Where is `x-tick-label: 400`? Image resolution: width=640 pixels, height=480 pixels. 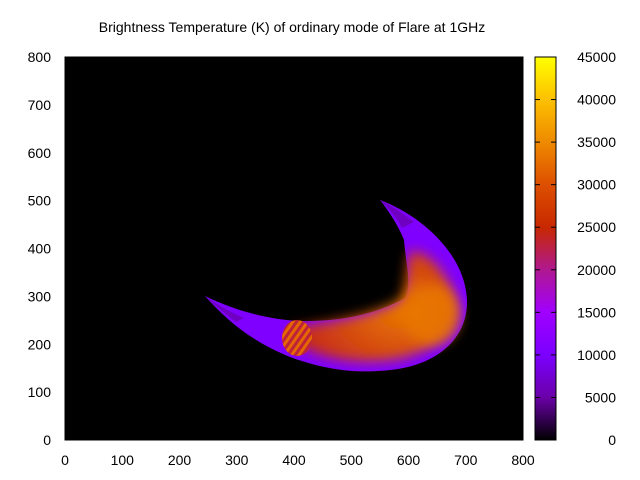
x-tick-label: 400 is located at coordinates (294, 460).